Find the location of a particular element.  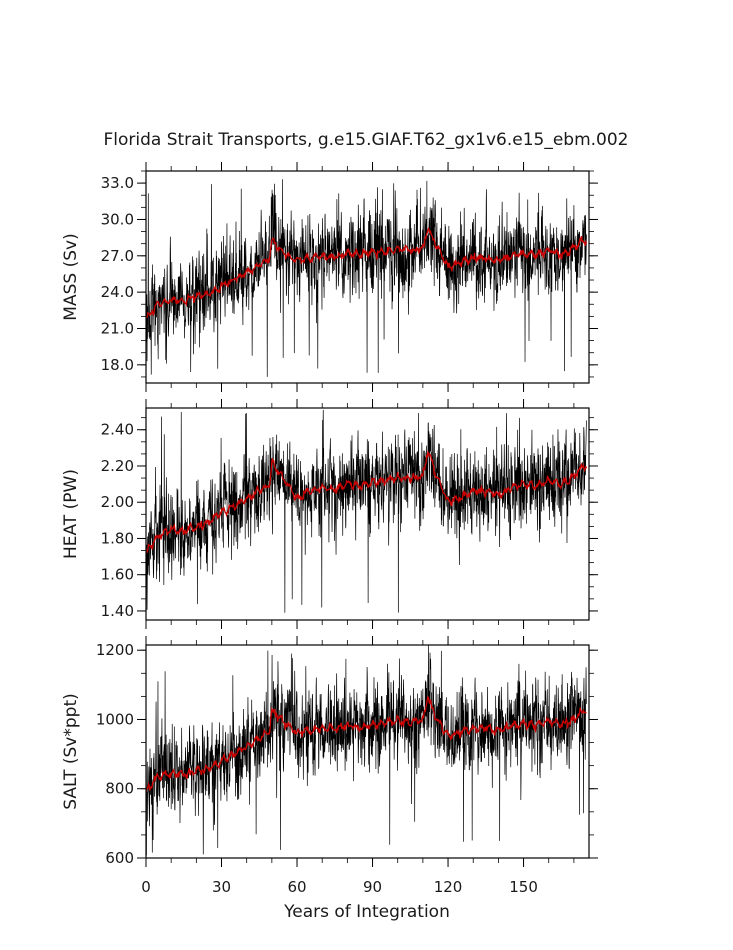

x-tick-label: 120 is located at coordinates (448, 887).